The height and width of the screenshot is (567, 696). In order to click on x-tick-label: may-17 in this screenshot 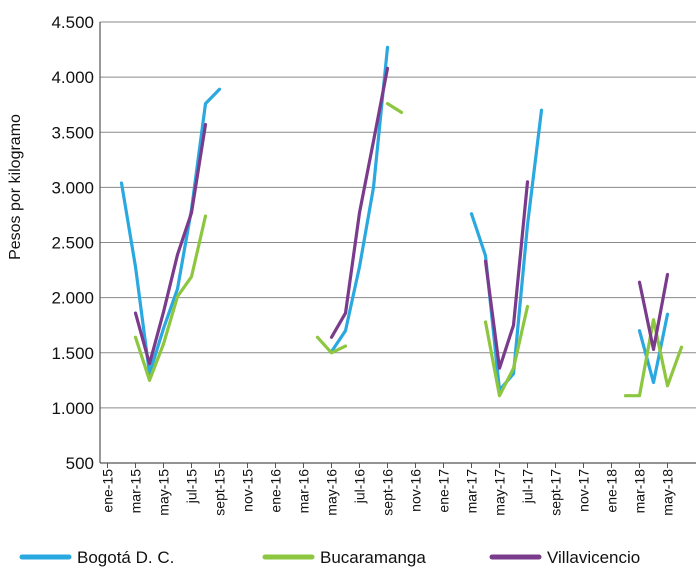, I will do `click(500, 492)`.